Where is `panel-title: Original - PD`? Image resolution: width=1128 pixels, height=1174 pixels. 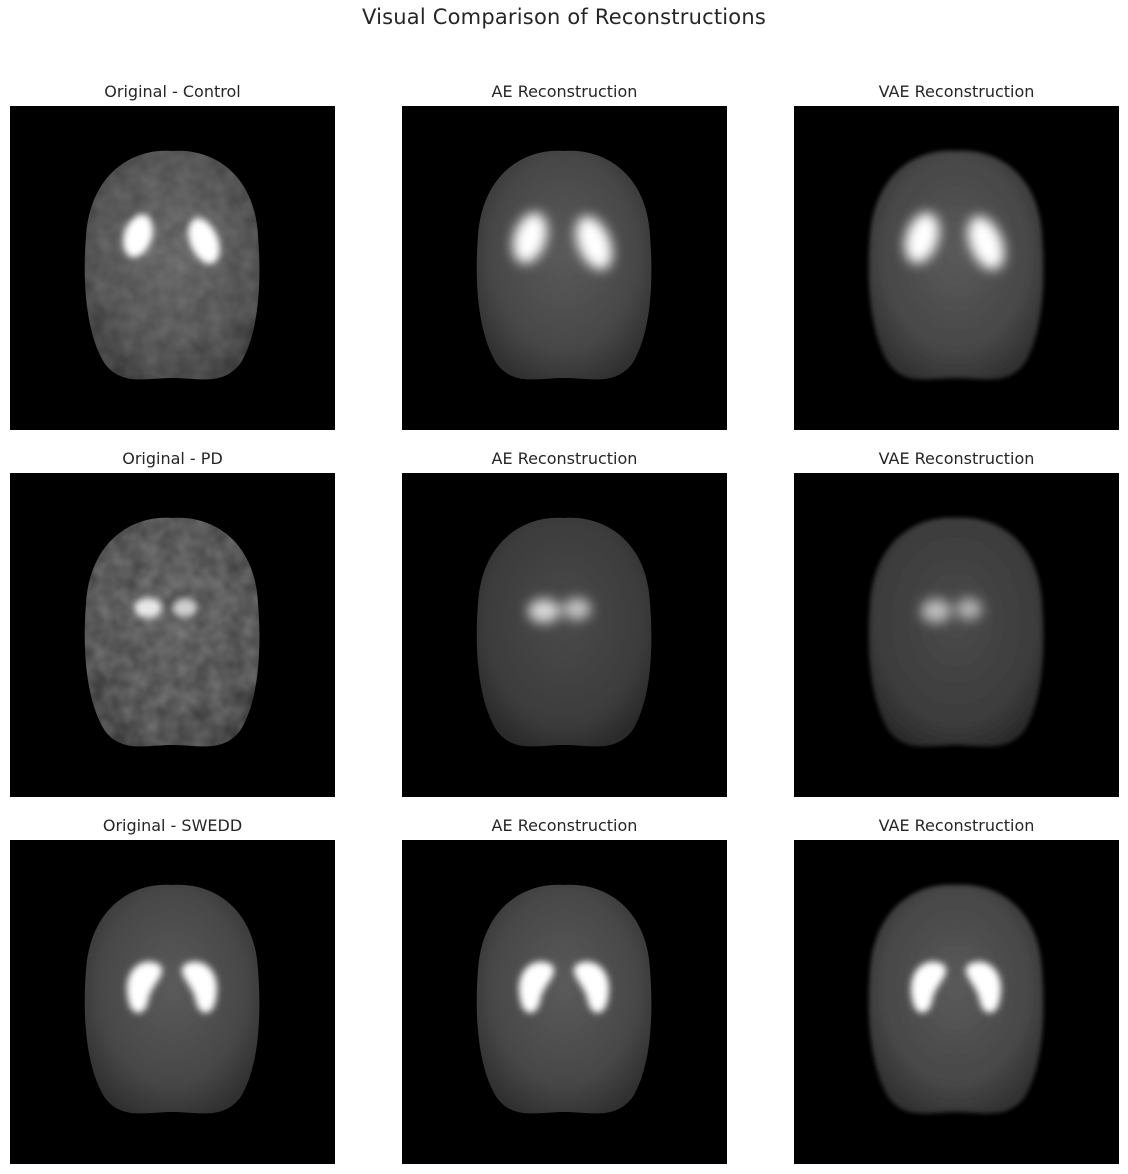 panel-title: Original - PD is located at coordinates (172, 458).